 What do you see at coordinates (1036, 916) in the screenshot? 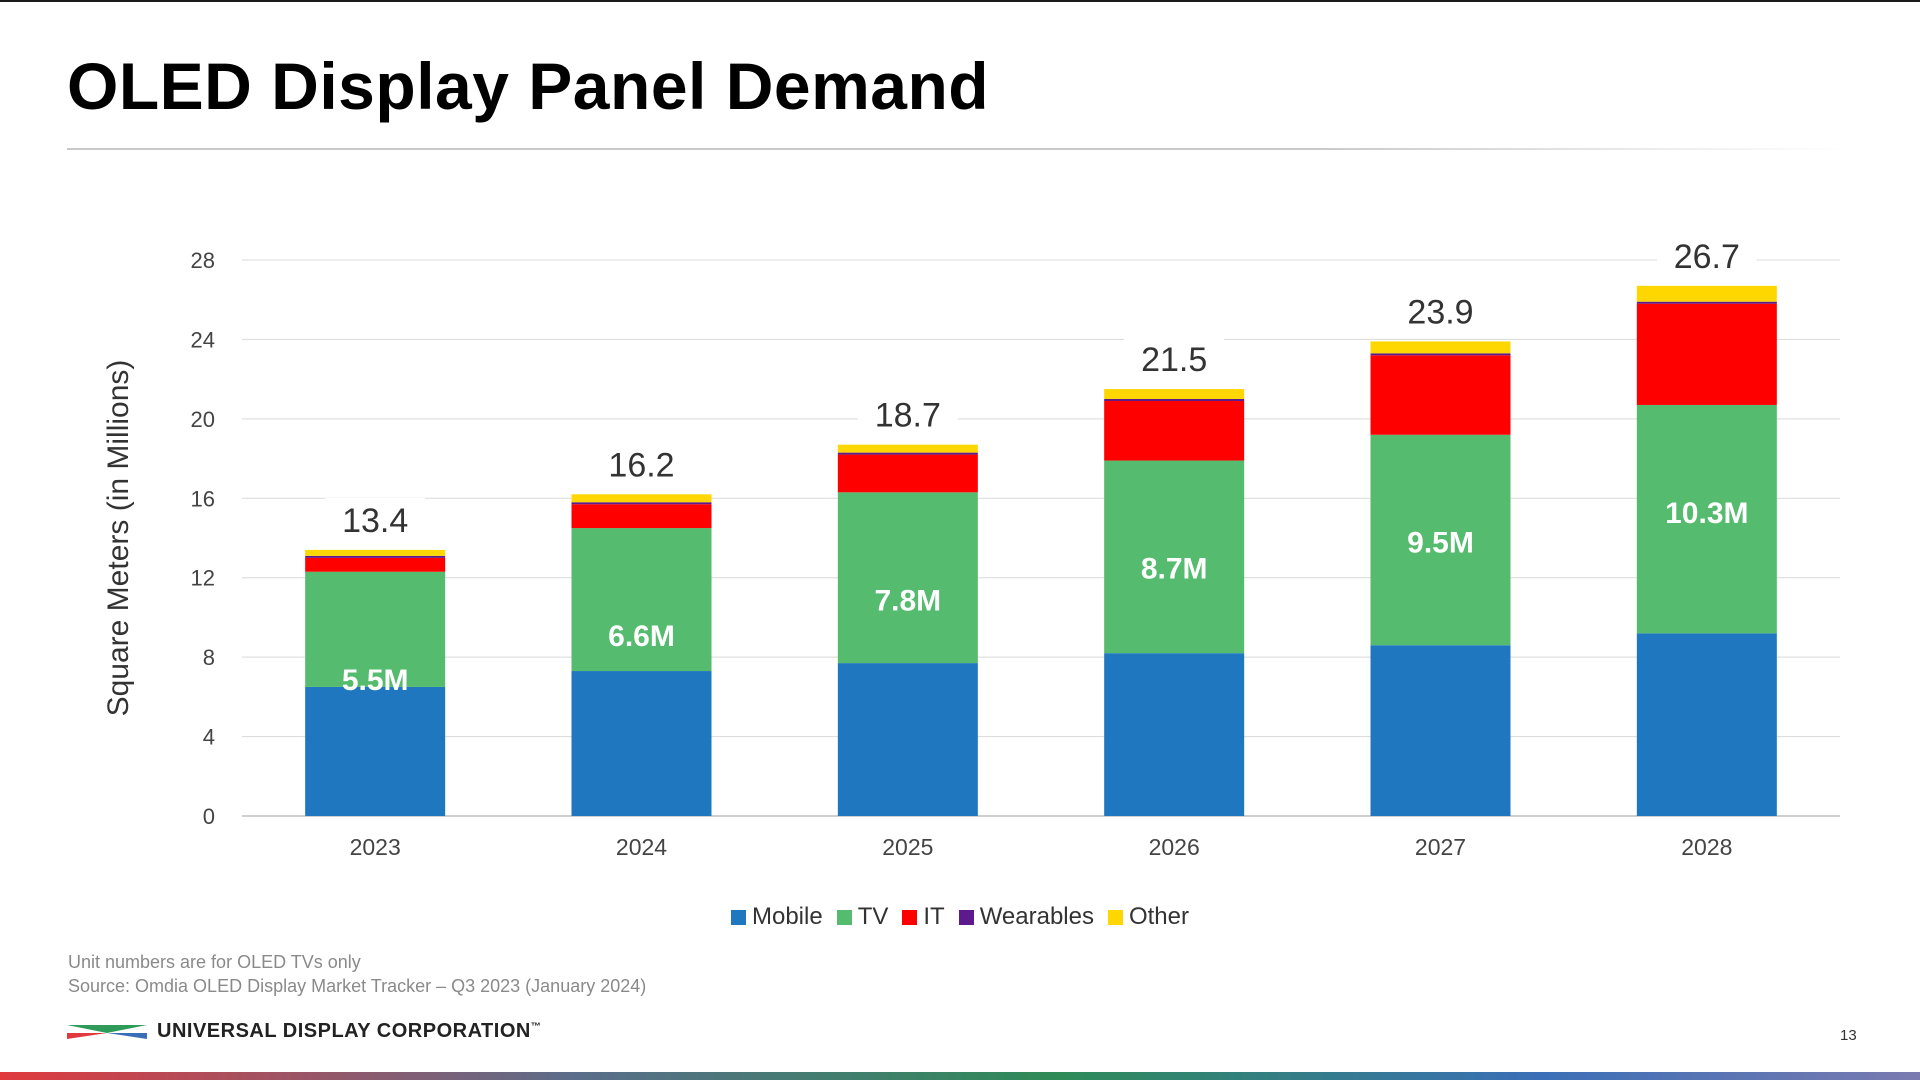
I see `legend-label: Wearables` at bounding box center [1036, 916].